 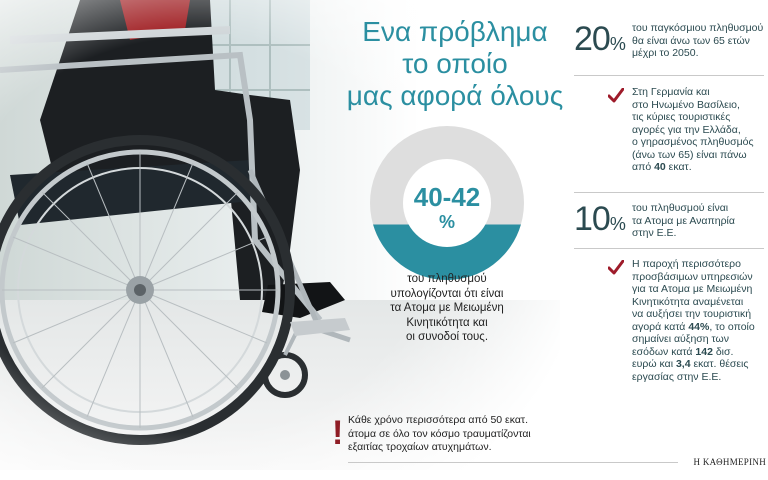 What do you see at coordinates (681, 117) in the screenshot?
I see `bullet-line: τις κύριες τουριστικές` at bounding box center [681, 117].